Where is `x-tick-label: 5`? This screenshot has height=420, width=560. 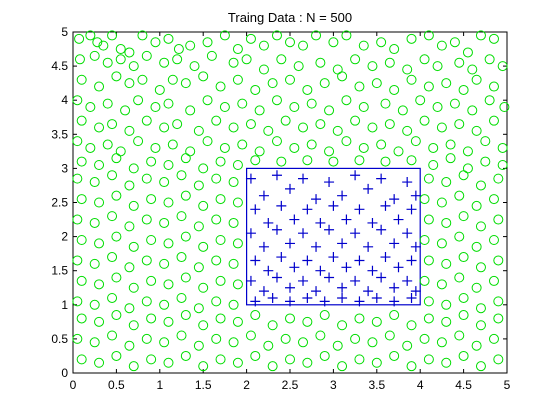
x-tick-label: 5 is located at coordinates (507, 385).